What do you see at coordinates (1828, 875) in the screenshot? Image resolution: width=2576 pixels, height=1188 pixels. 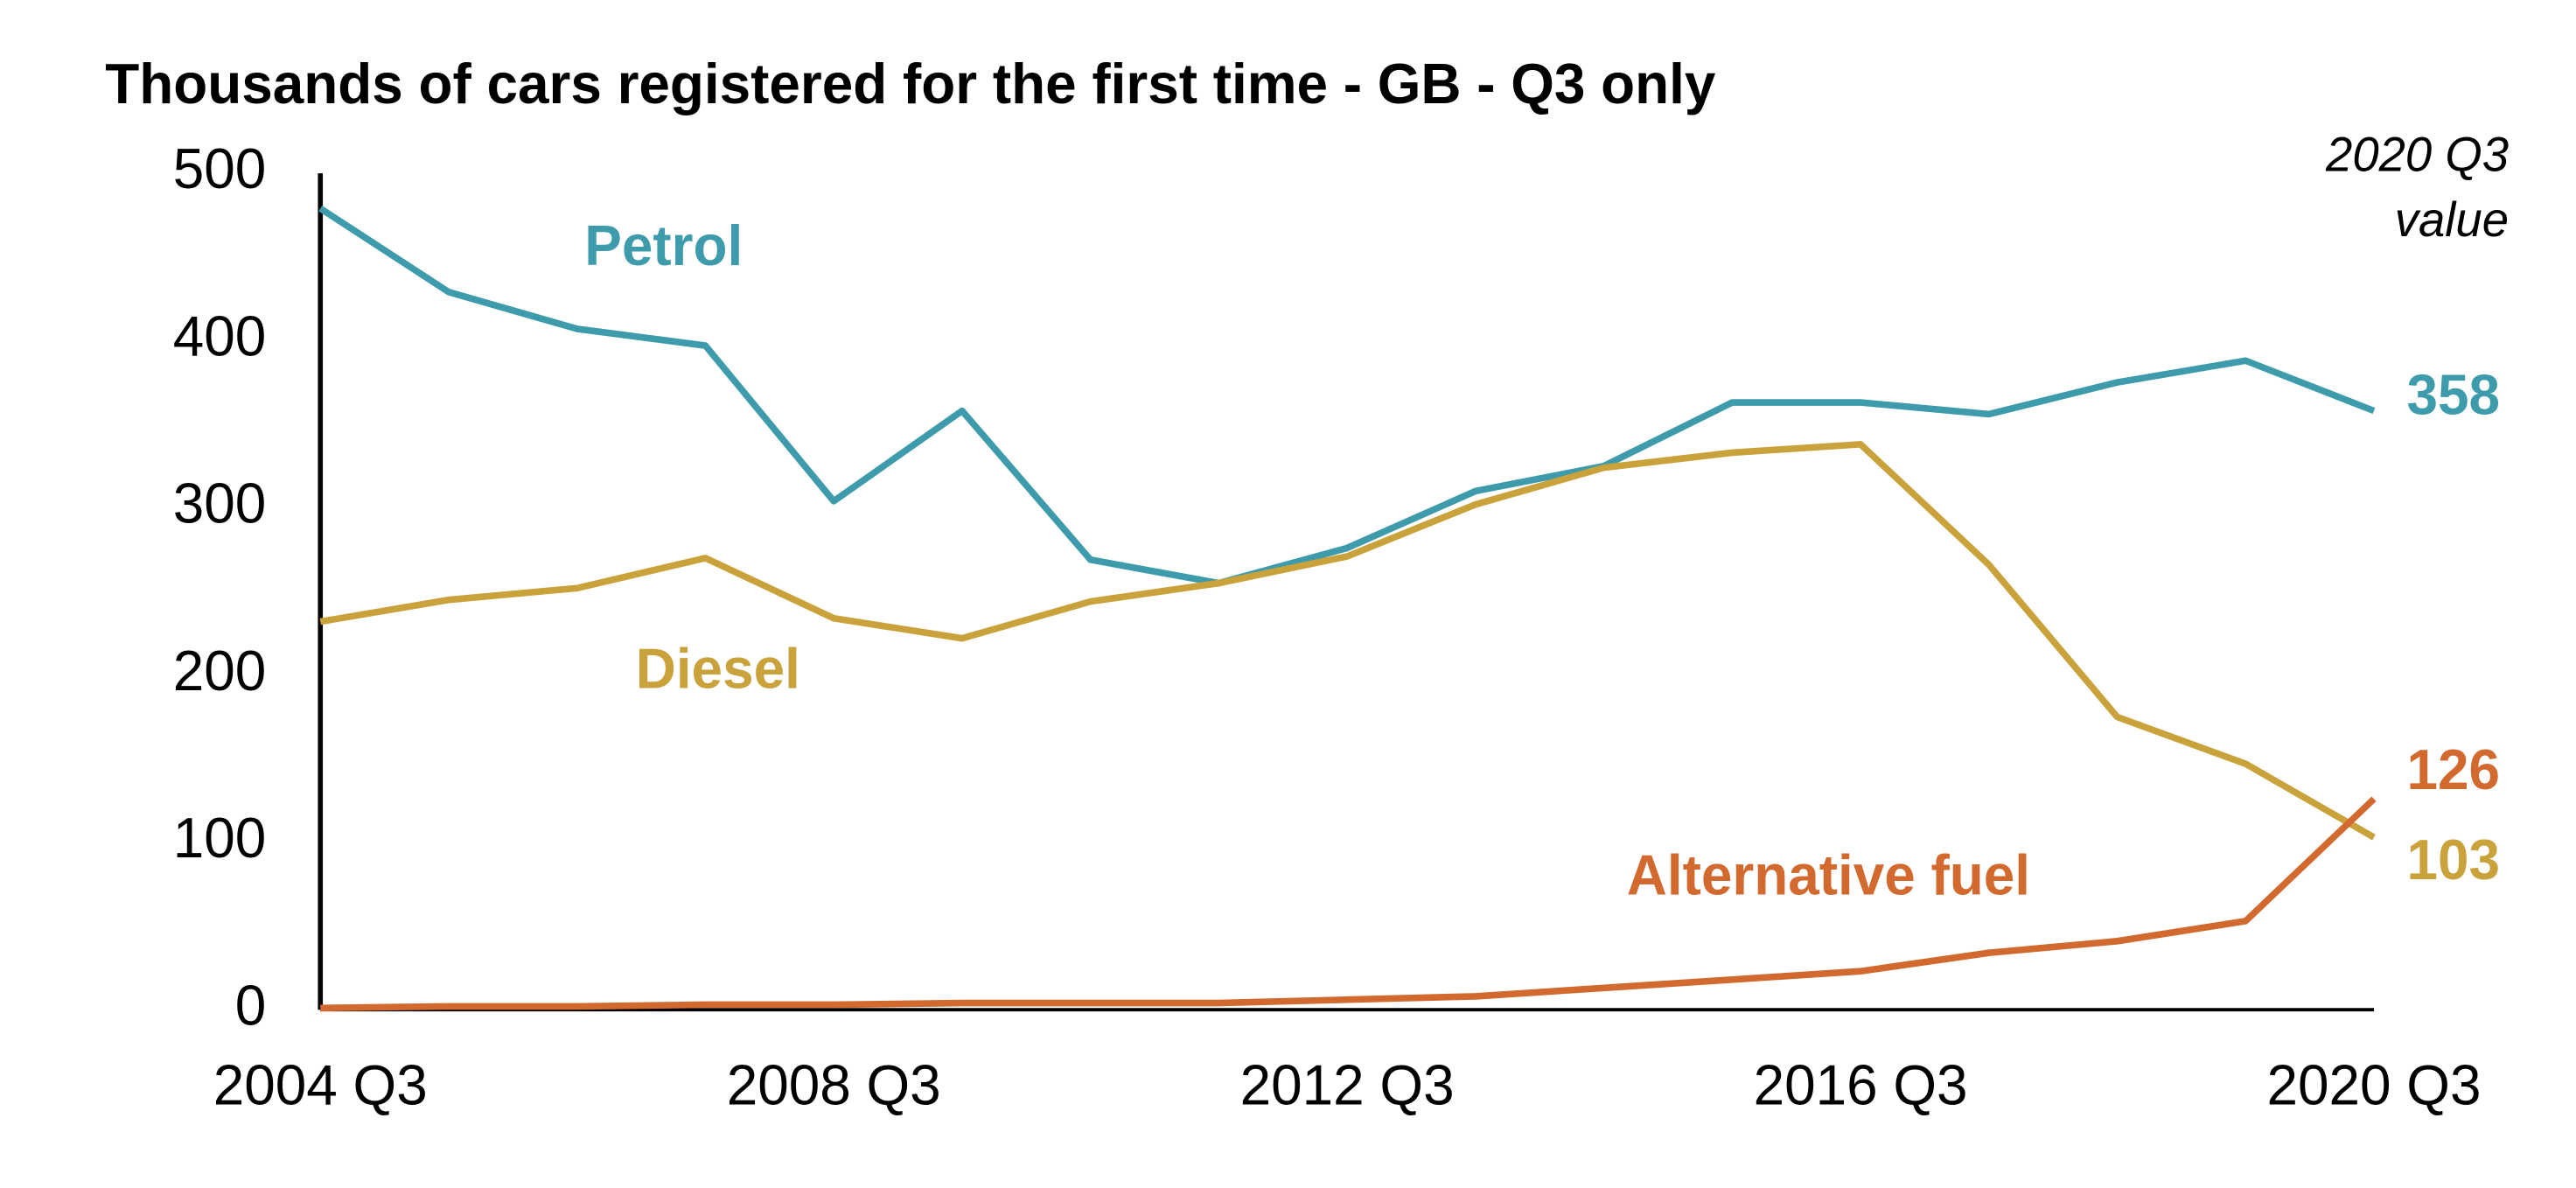 I see `series-label: Alternative fuel` at bounding box center [1828, 875].